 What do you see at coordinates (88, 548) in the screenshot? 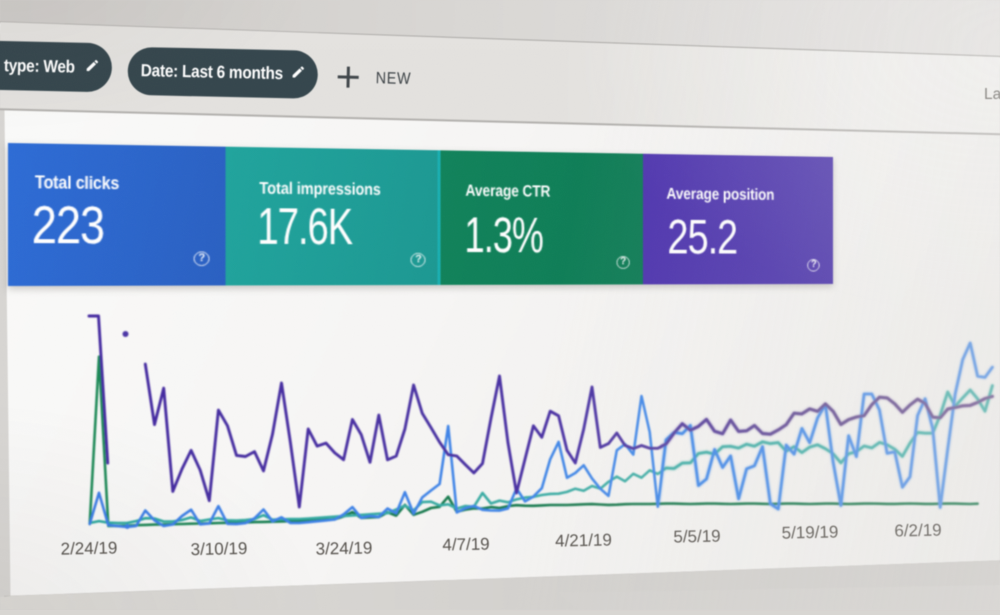
I see `svg-text: 2/24/19` at bounding box center [88, 548].